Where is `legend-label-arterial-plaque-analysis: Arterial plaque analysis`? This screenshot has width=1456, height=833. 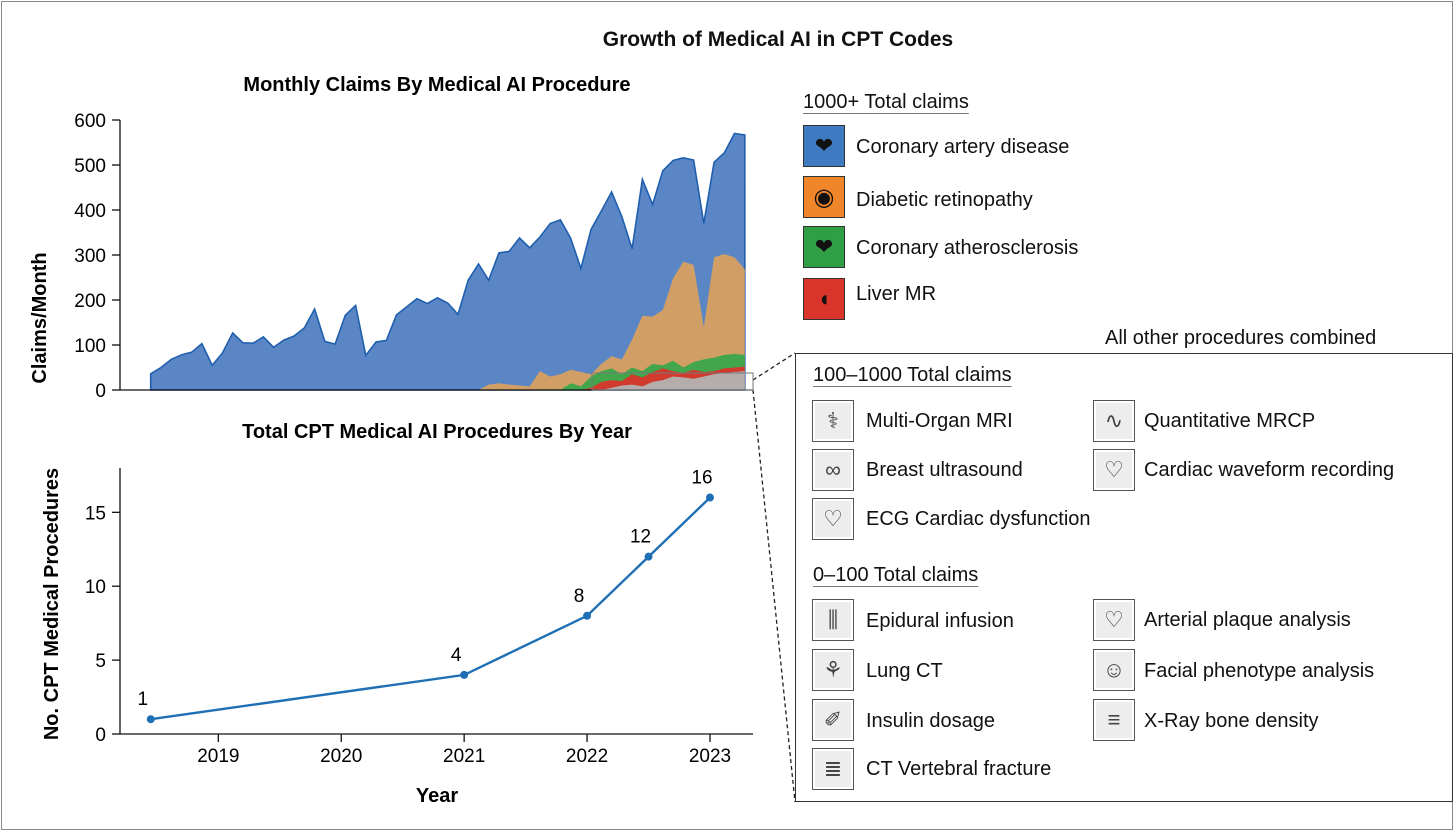 legend-label-arterial-plaque-analysis: Arterial plaque analysis is located at coordinates (1247, 620).